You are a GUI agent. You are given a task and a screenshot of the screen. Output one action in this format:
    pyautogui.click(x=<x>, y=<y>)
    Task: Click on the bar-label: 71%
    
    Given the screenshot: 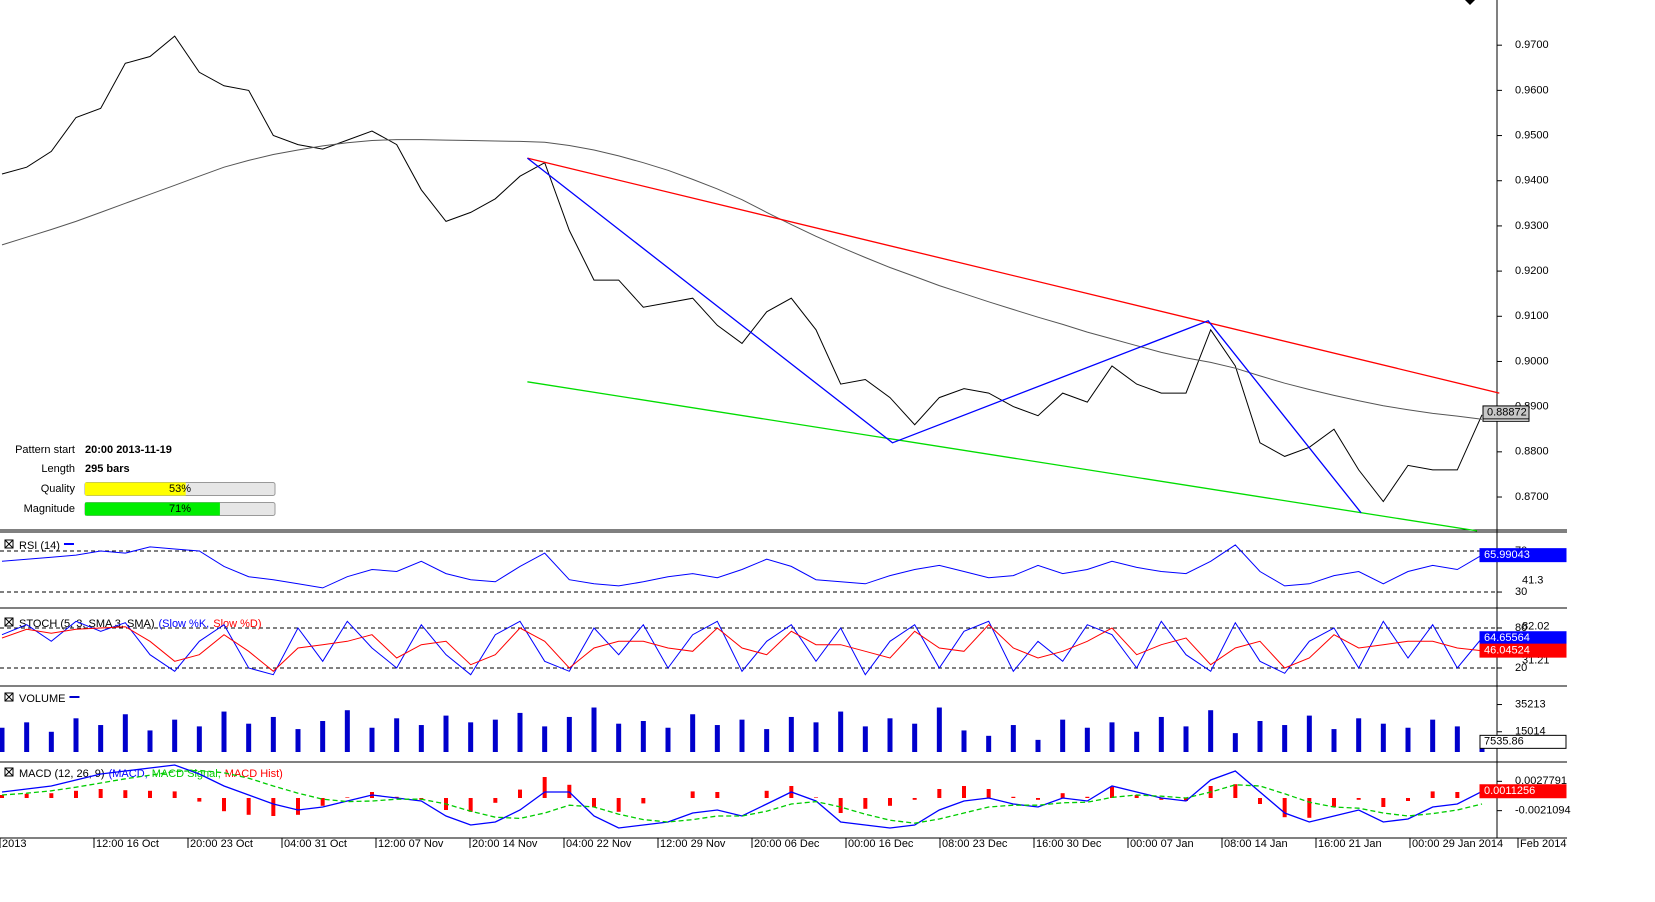 What is the action you would take?
    pyautogui.click(x=180, y=509)
    